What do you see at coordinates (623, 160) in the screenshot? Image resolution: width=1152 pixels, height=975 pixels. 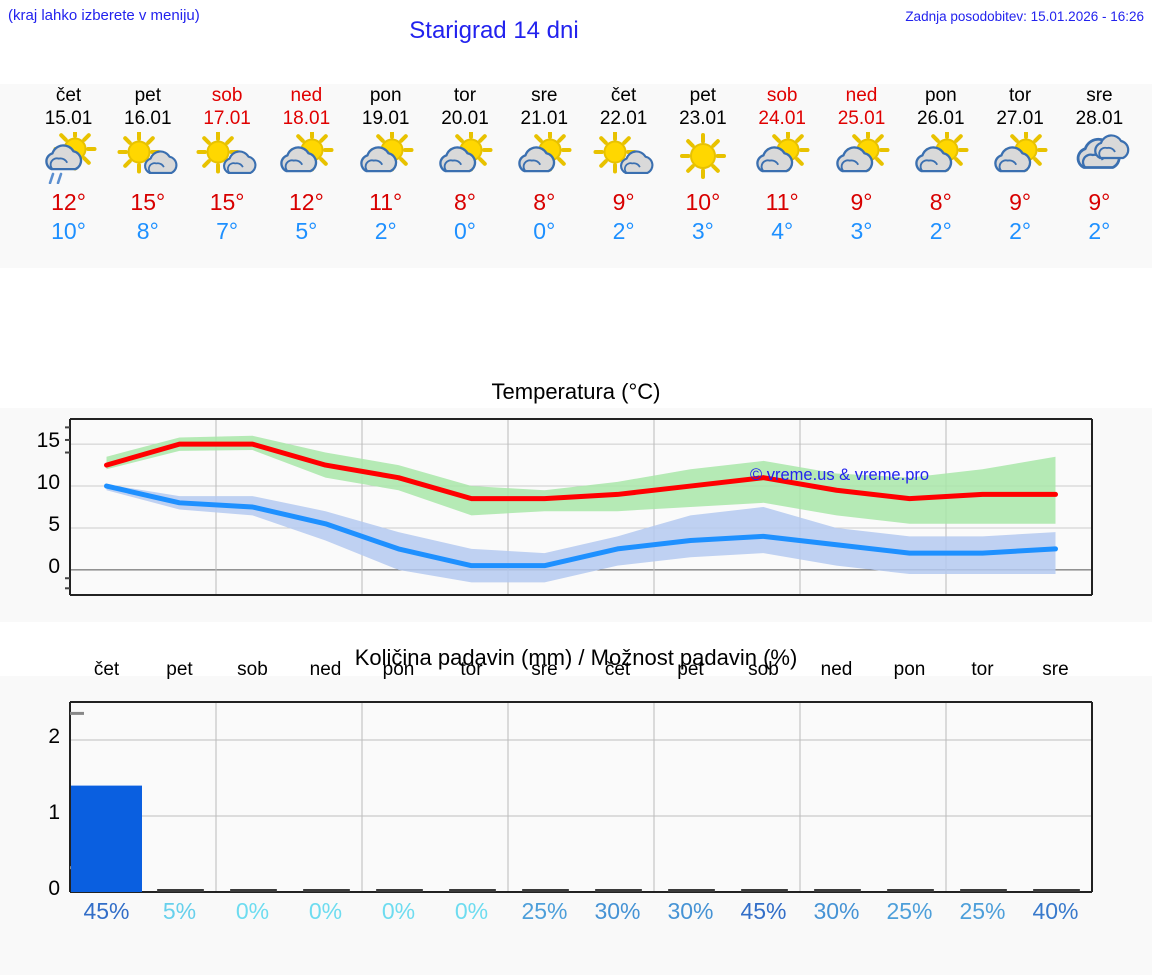 I see `sun-cloud-icon` at bounding box center [623, 160].